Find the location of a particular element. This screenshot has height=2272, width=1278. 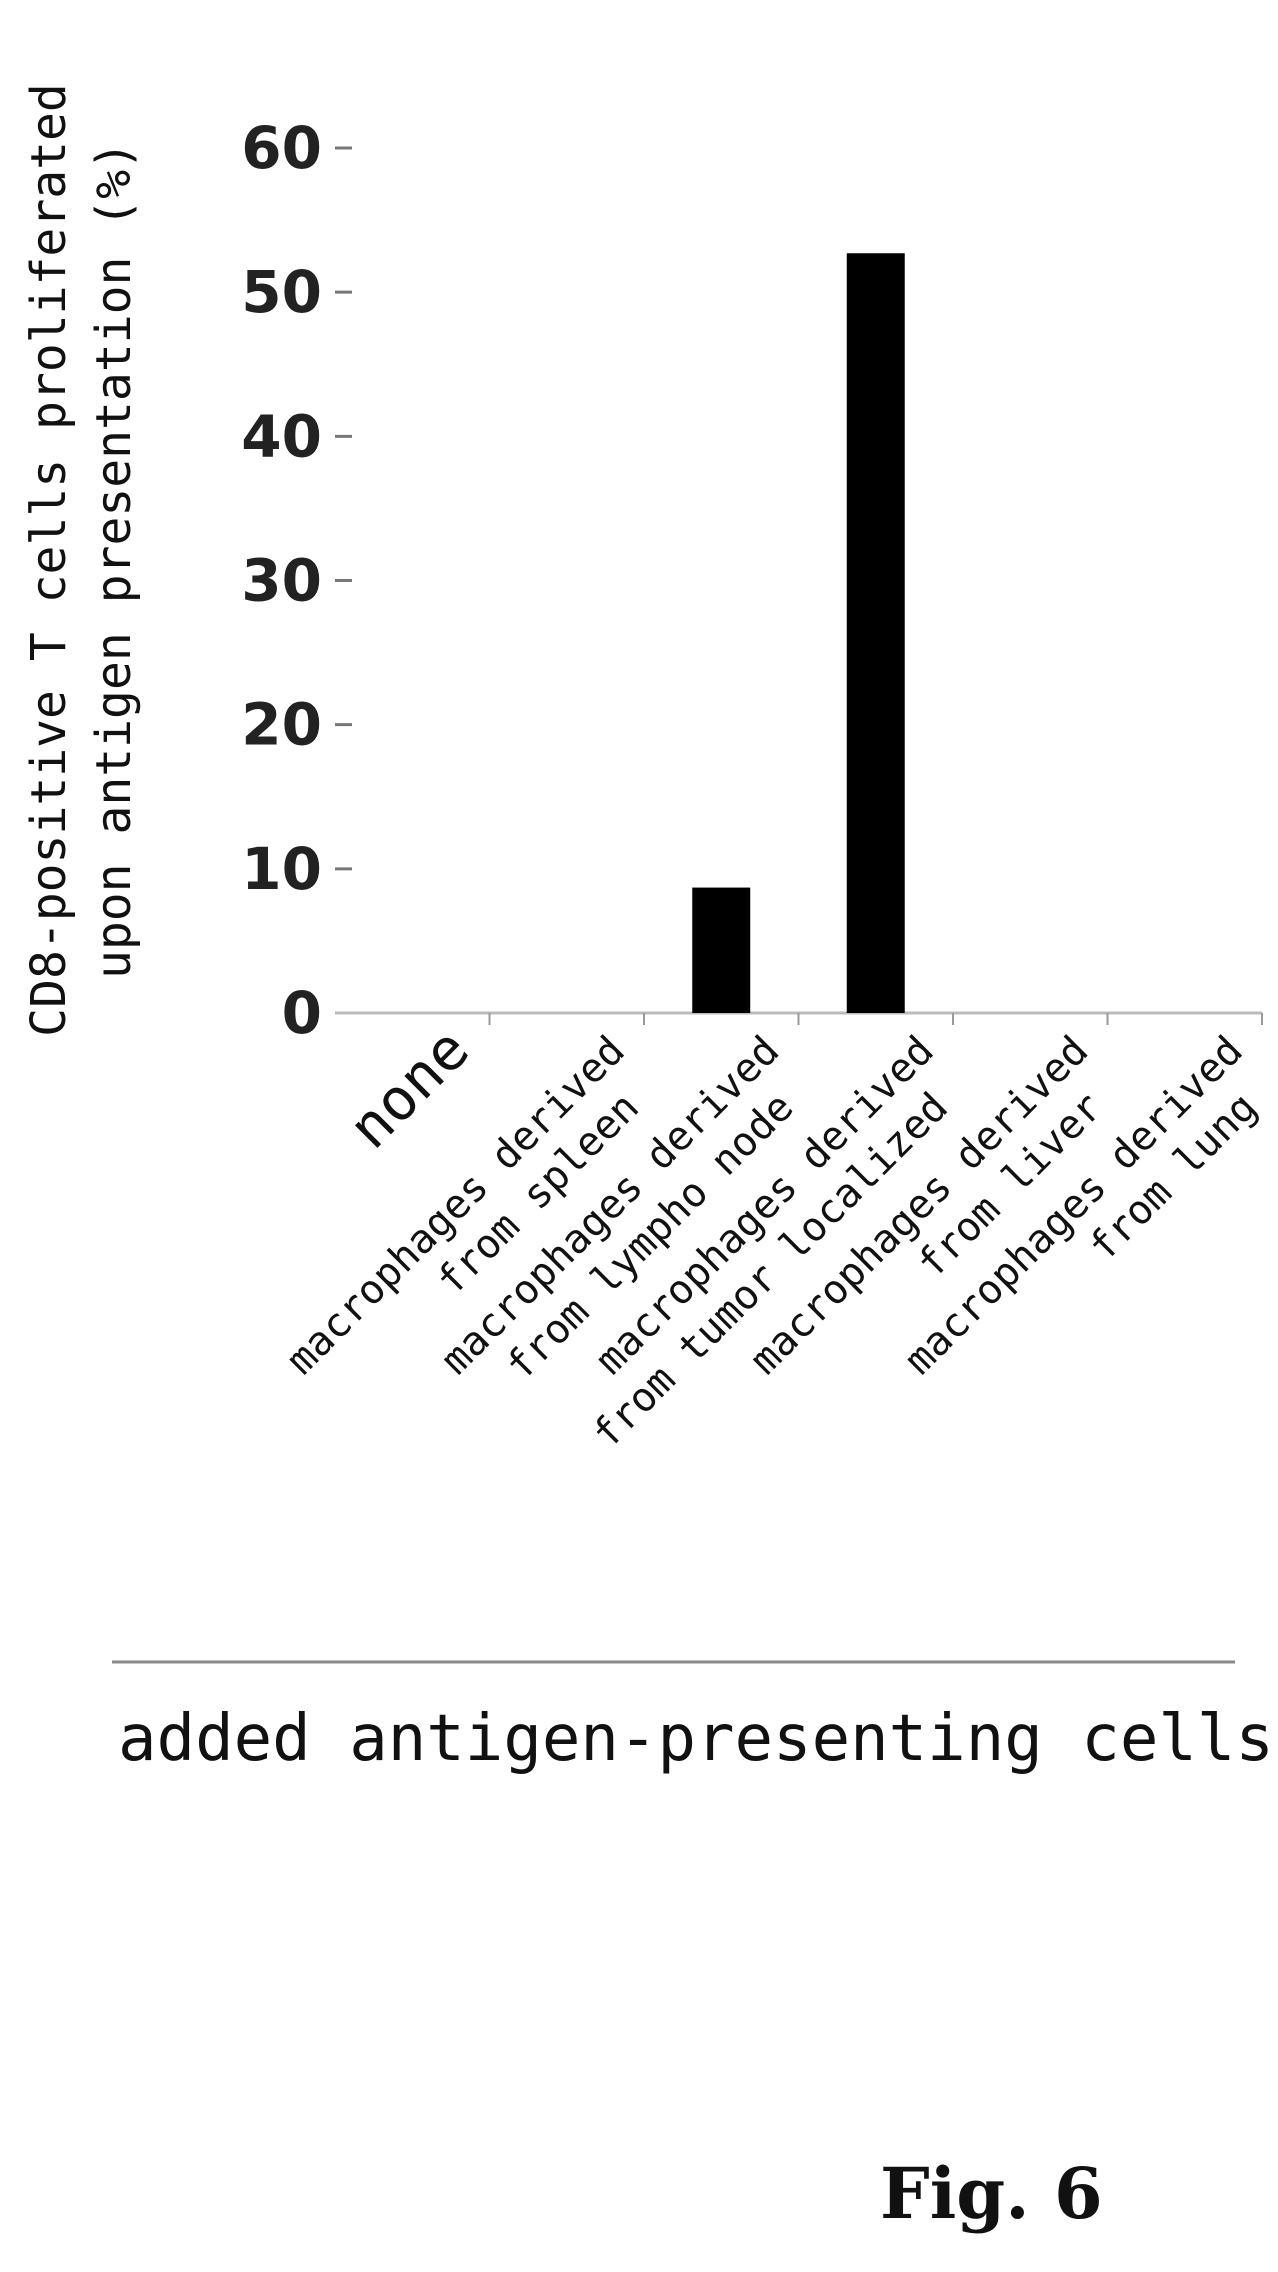

x-axis-ticks is located at coordinates (875, 1019).